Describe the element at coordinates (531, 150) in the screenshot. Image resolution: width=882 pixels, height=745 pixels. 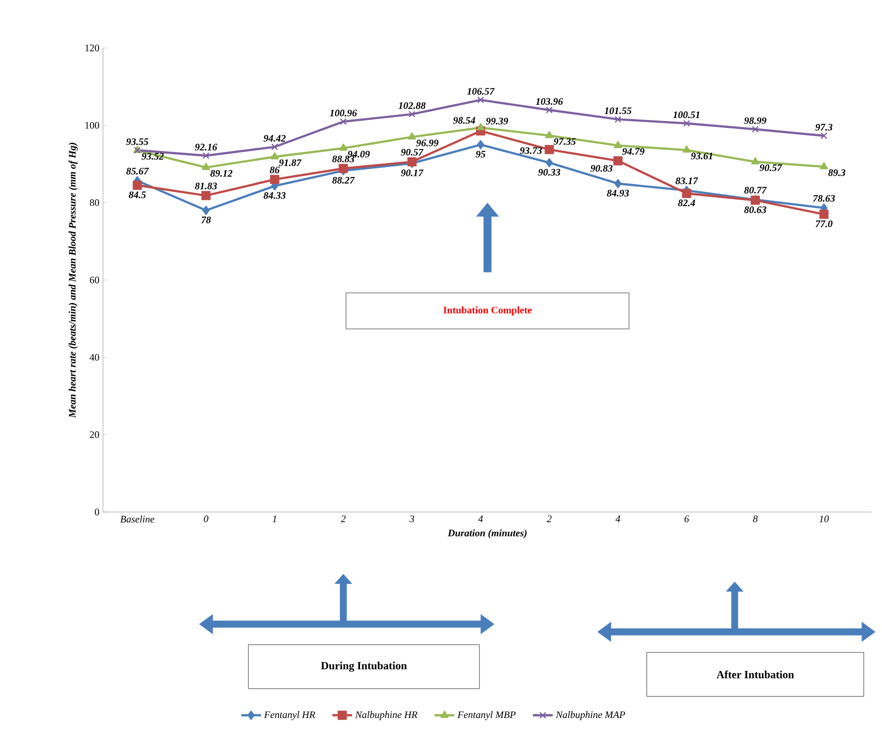
I see `data-label: 93.73` at that location.